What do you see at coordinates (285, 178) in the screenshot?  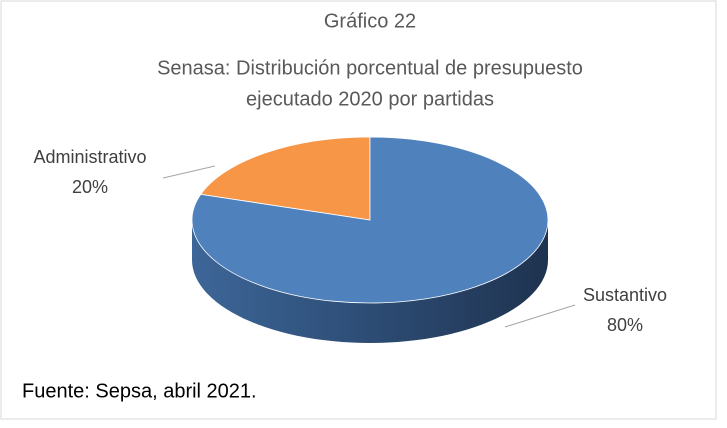 I see `slice` at bounding box center [285, 178].